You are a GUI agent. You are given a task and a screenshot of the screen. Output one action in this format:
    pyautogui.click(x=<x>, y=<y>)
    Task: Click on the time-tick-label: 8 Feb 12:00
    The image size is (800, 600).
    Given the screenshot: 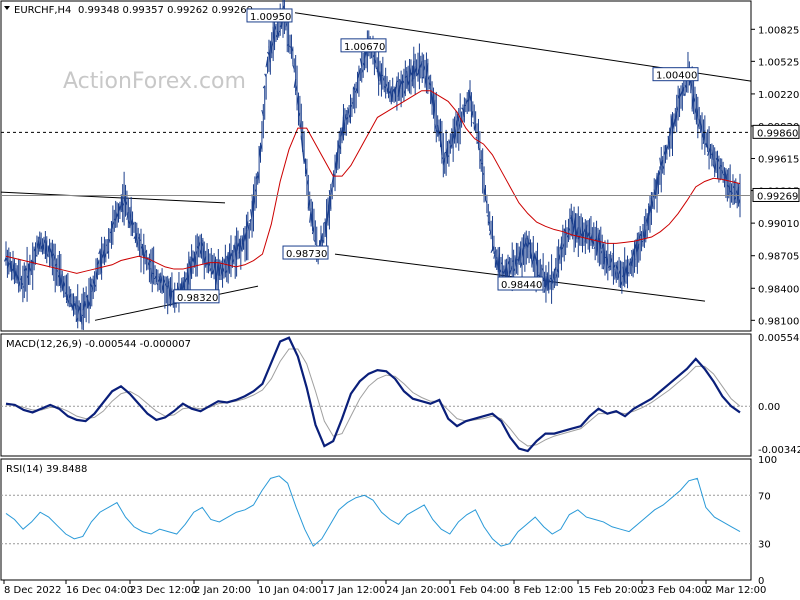 What is the action you would take?
    pyautogui.click(x=543, y=590)
    